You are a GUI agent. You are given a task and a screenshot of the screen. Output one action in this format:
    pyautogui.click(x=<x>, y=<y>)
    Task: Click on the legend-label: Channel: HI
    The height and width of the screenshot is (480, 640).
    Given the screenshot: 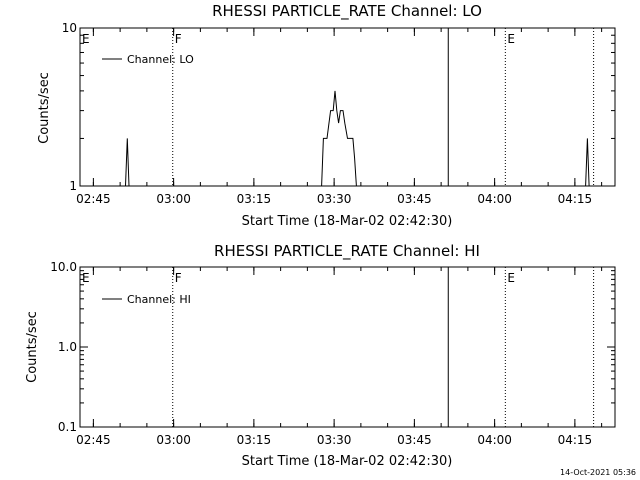 What is the action you would take?
    pyautogui.click(x=159, y=299)
    